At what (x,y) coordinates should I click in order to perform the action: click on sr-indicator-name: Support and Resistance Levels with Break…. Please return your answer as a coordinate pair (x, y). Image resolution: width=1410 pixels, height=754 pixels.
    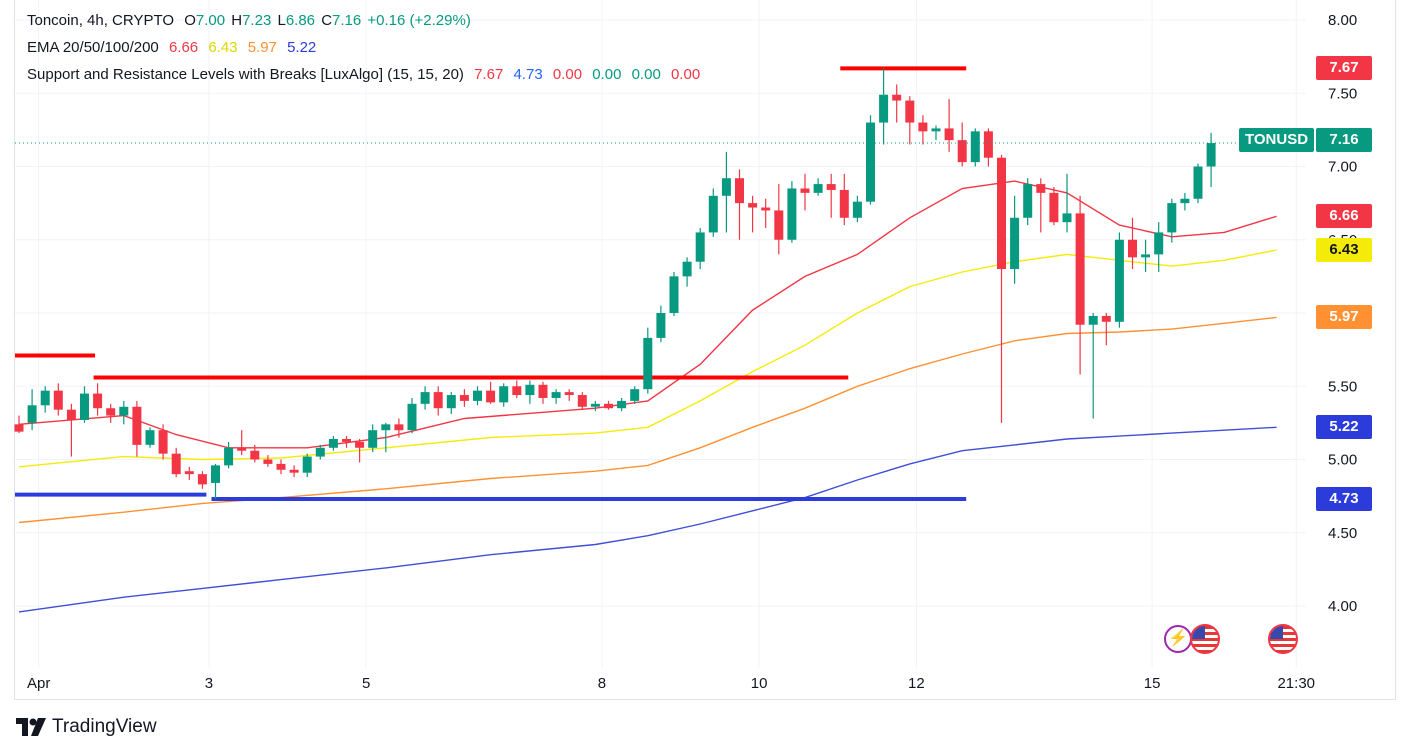
    Looking at the image, I should click on (245, 74).